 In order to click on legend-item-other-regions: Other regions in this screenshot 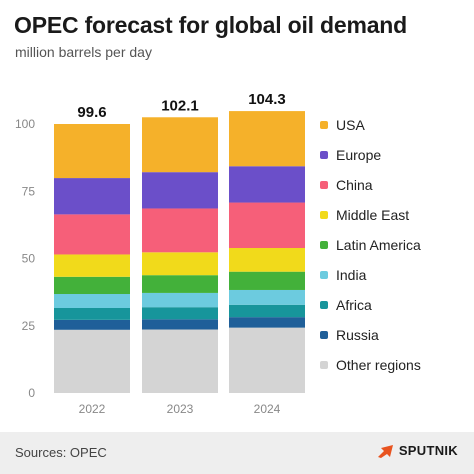, I will do `click(395, 365)`.